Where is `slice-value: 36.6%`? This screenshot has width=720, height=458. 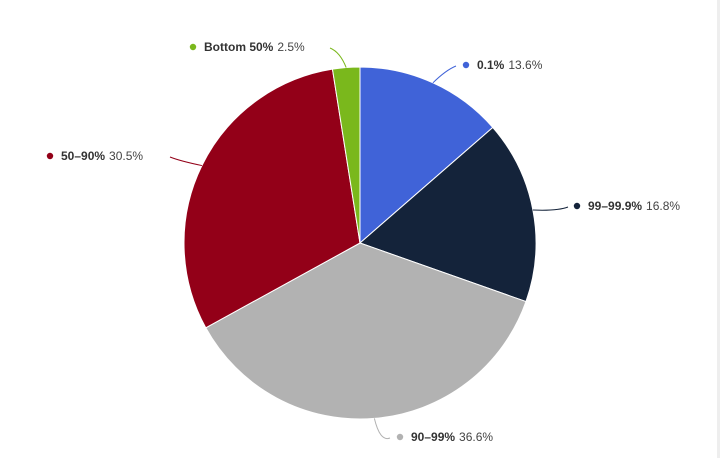 slice-value: 36.6% is located at coordinates (476, 437).